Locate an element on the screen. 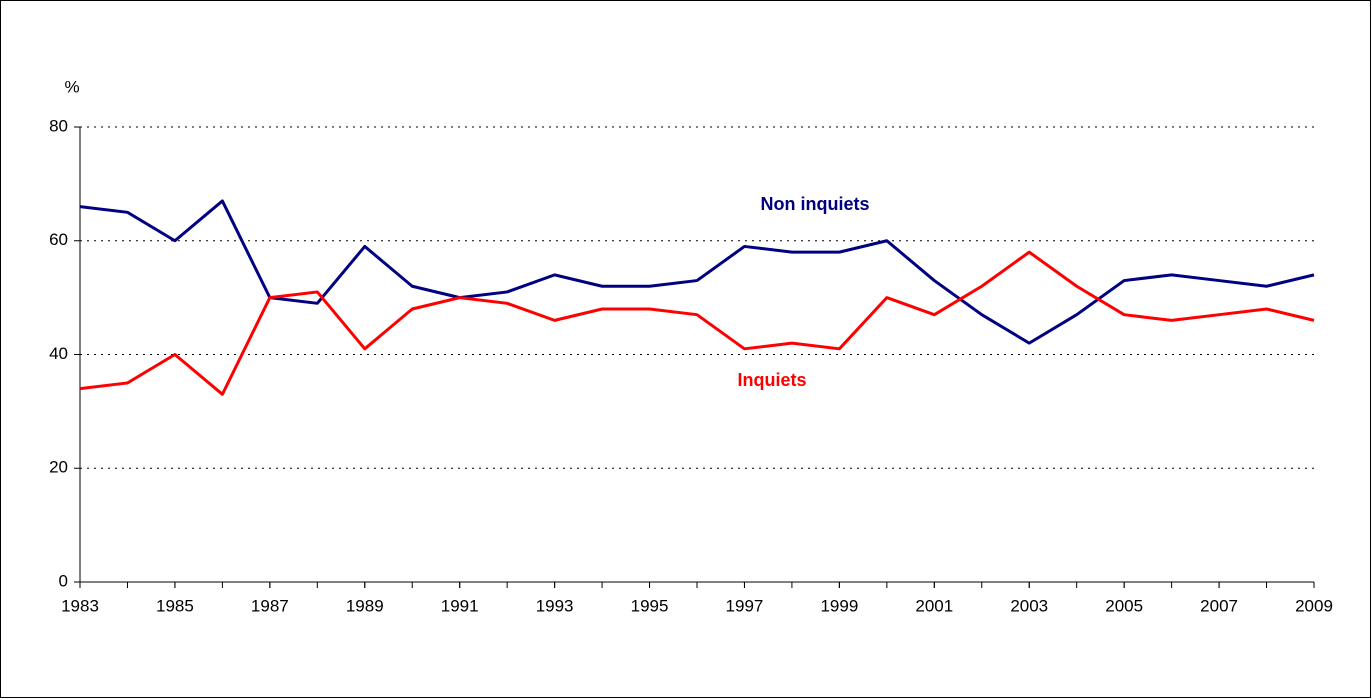  x-tick-label: 1989 is located at coordinates (365, 605).